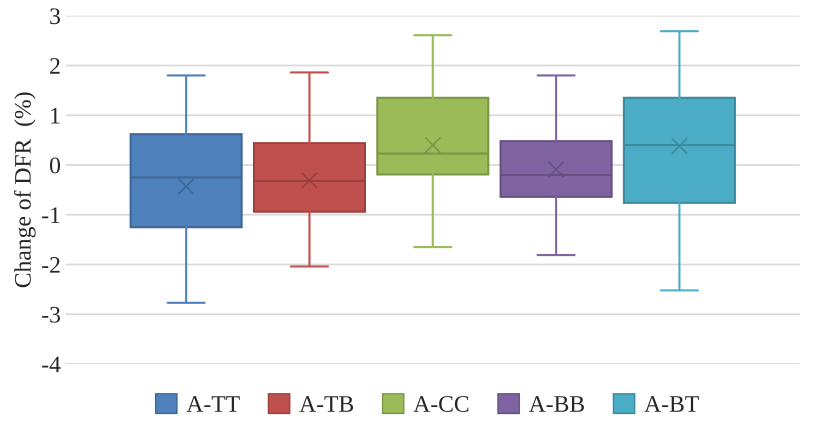 This screenshot has height=438, width=822. I want to click on legend-label: A-CC, so click(440, 404).